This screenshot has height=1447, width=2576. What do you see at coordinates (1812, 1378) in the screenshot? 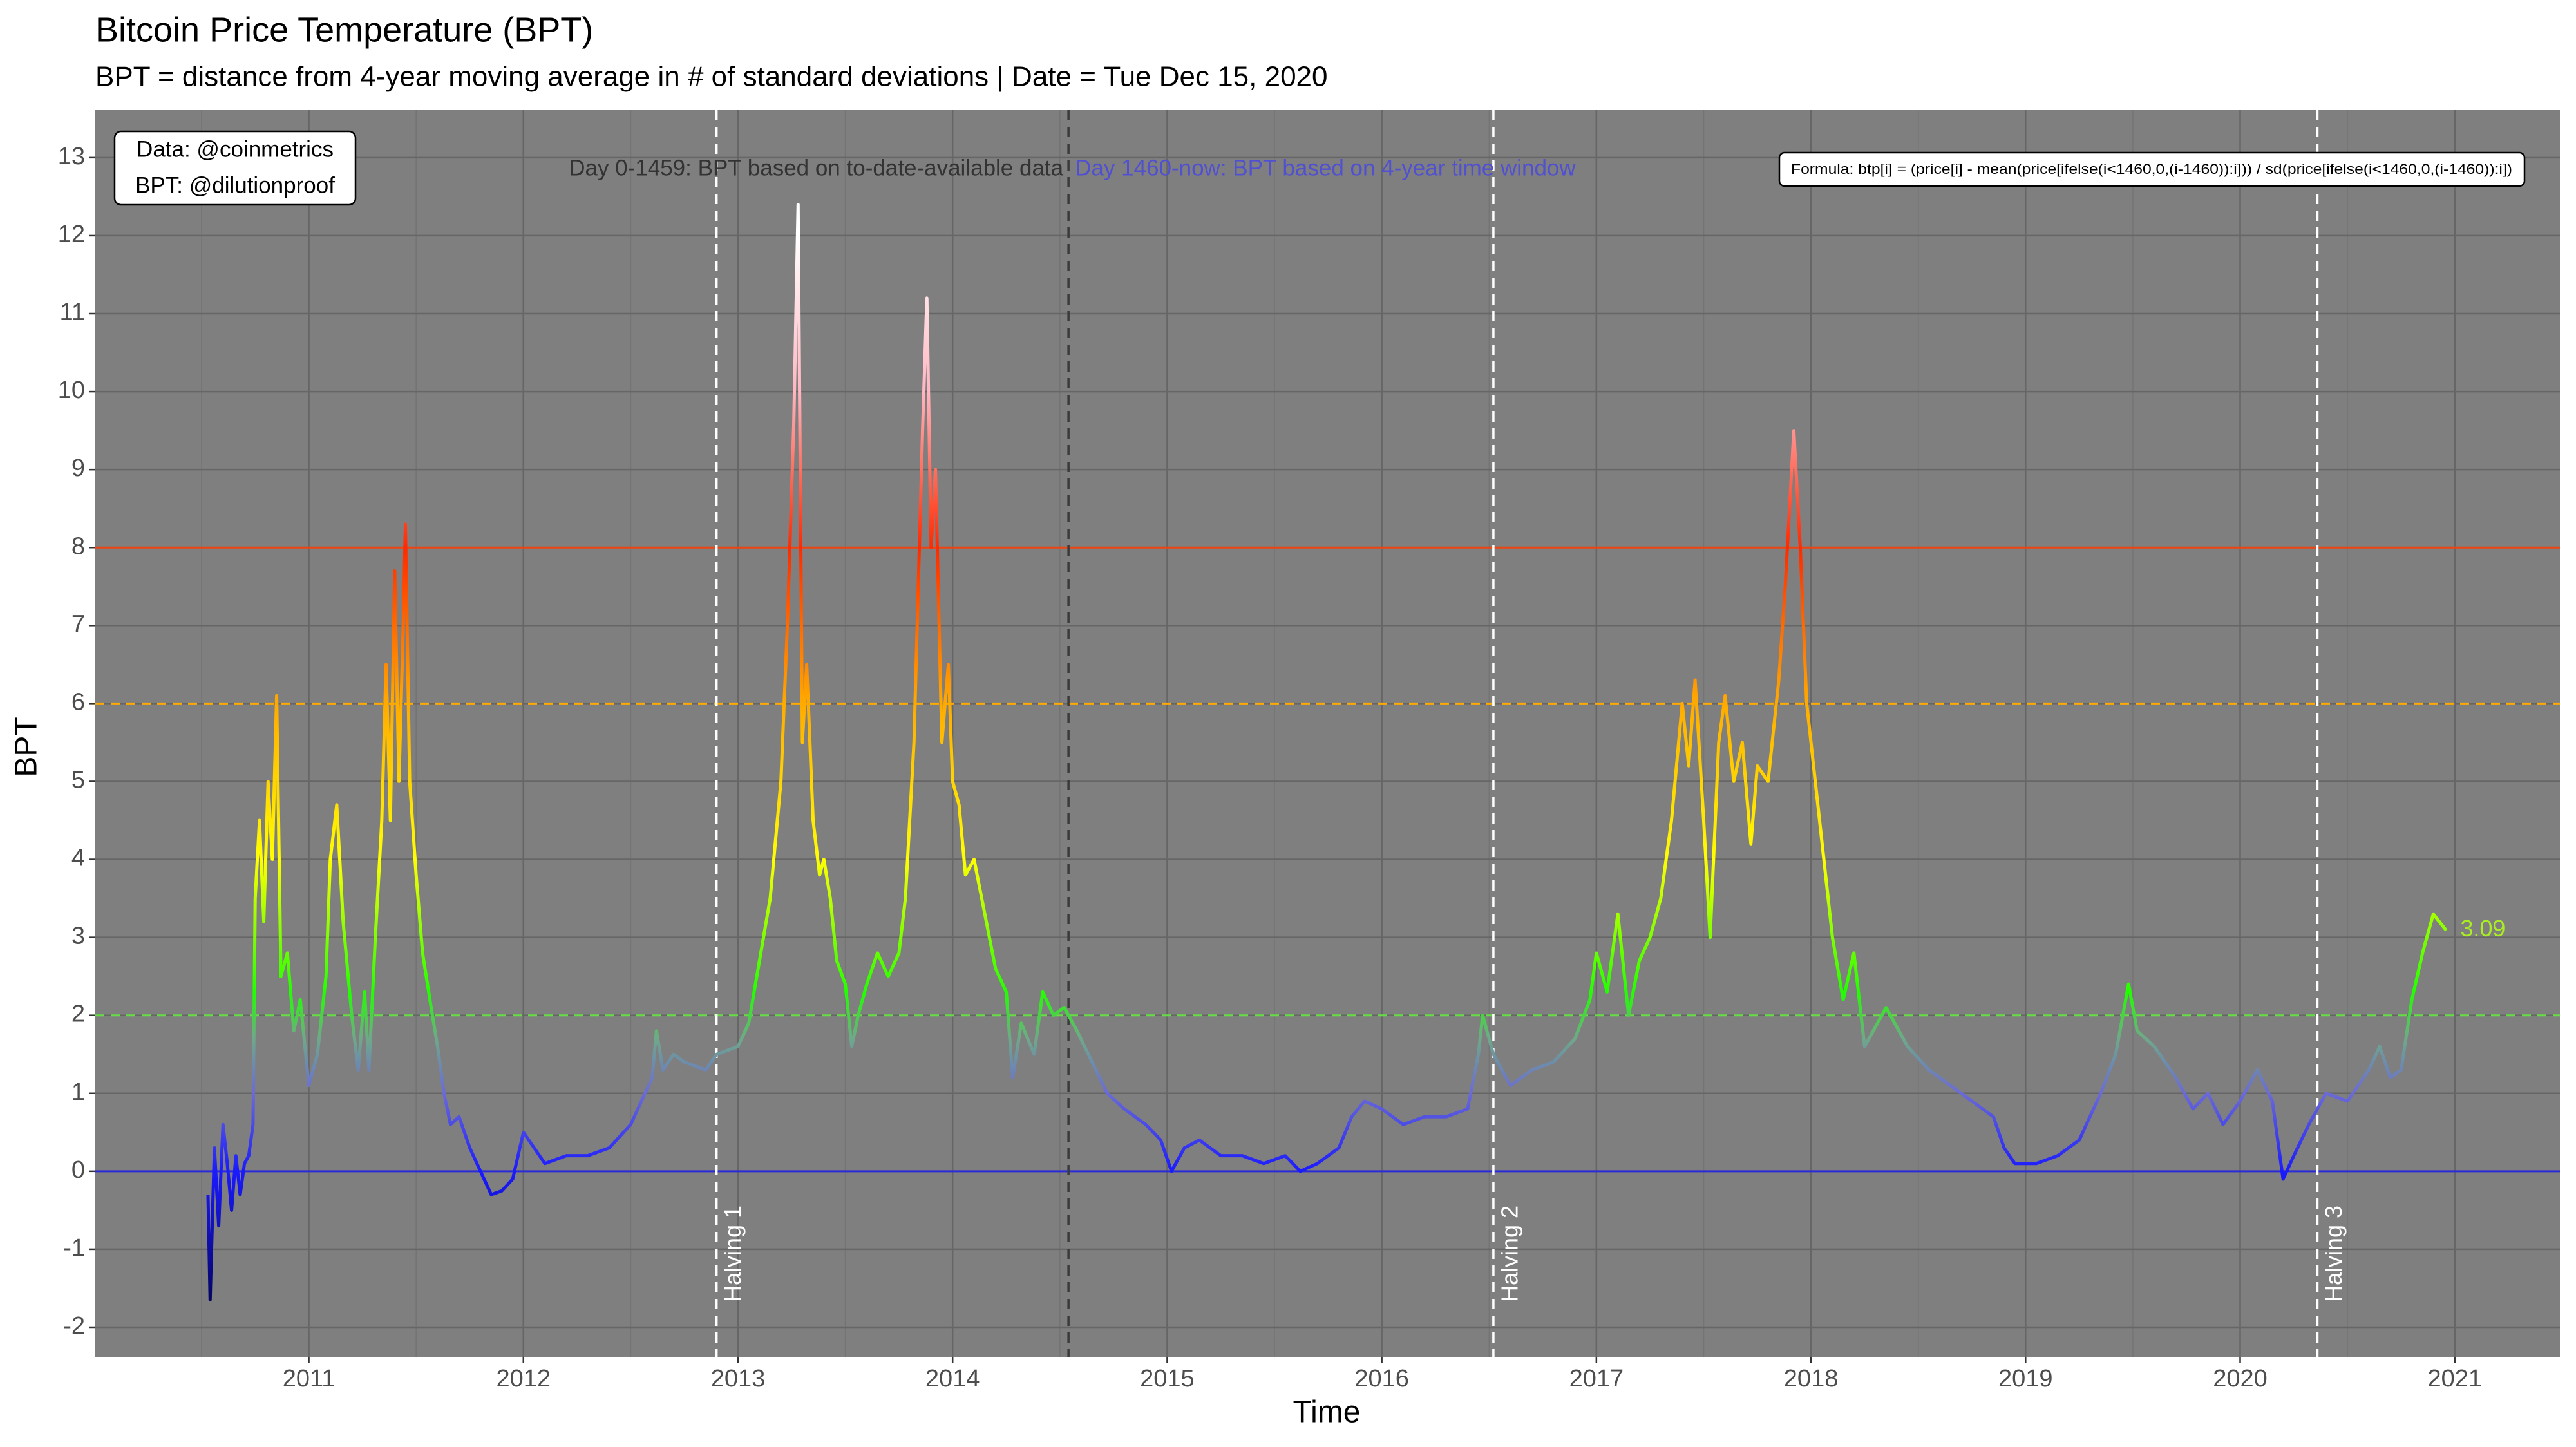
I see `x-tick-label: 2018` at bounding box center [1812, 1378].